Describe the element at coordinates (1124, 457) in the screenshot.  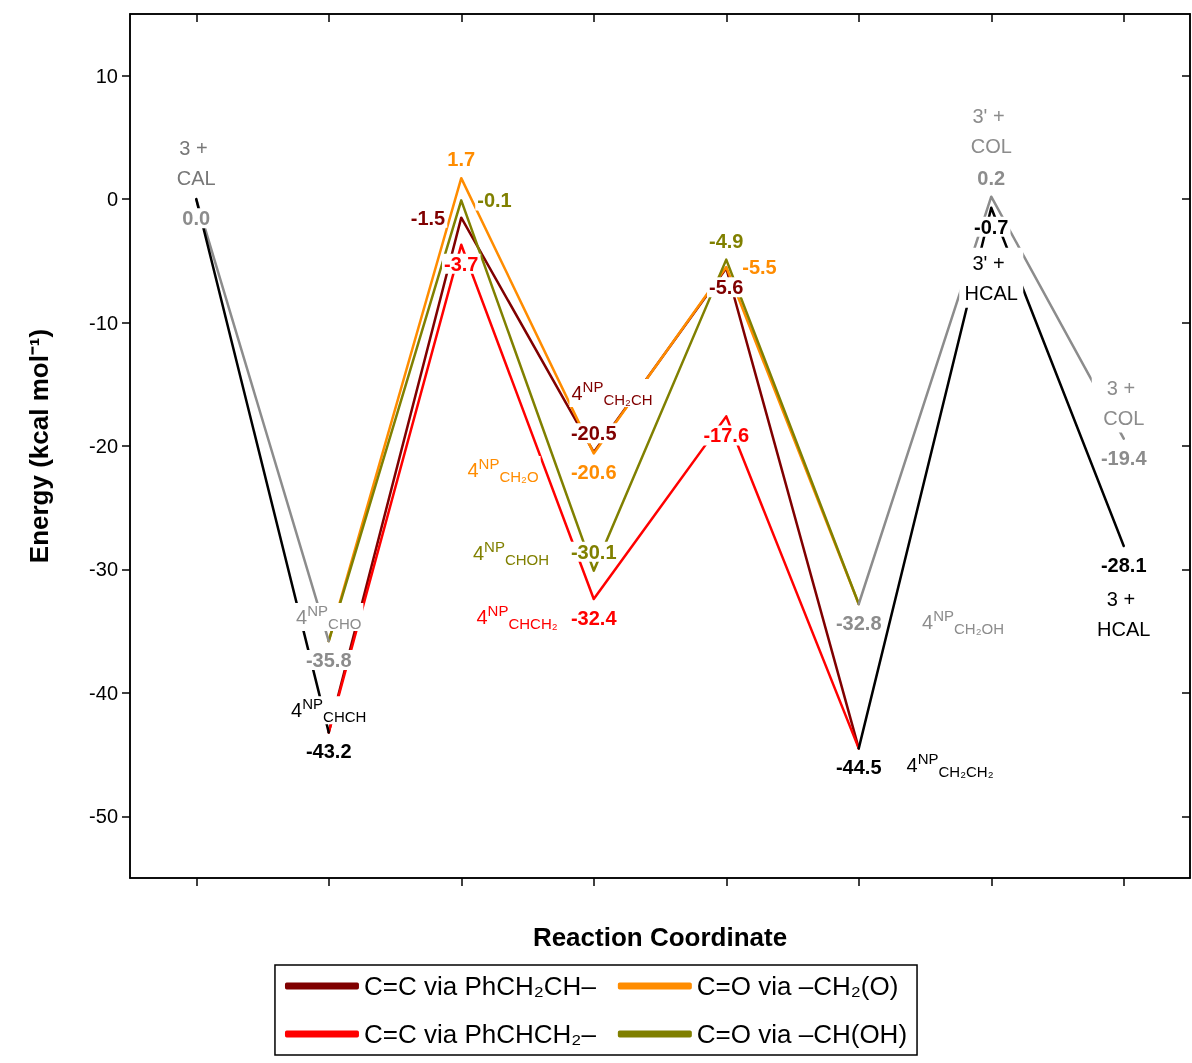
I see `data-label: -19.4` at that location.